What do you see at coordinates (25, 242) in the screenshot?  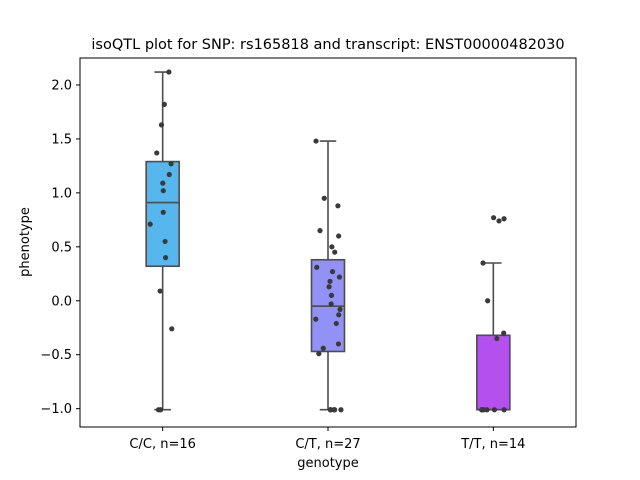 I see `y-axis-label: phenotype` at bounding box center [25, 242].